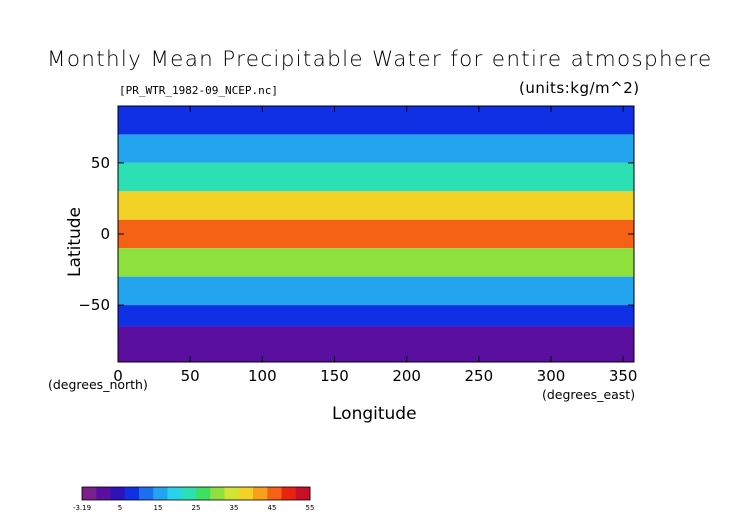 Image resolution: width=752 pixels, height=532 pixels. I want to click on colorbar-tick-label: 55, so click(310, 508).